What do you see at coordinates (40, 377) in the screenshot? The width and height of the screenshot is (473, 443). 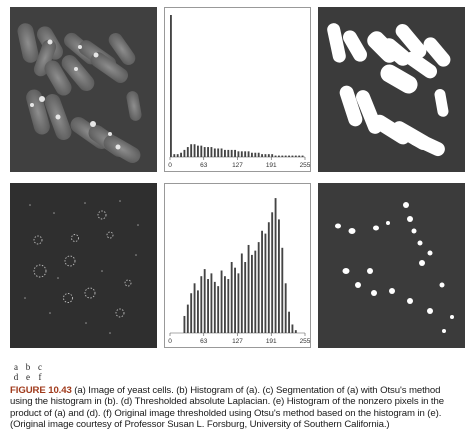 I see `legend-f: f` at bounding box center [40, 377].